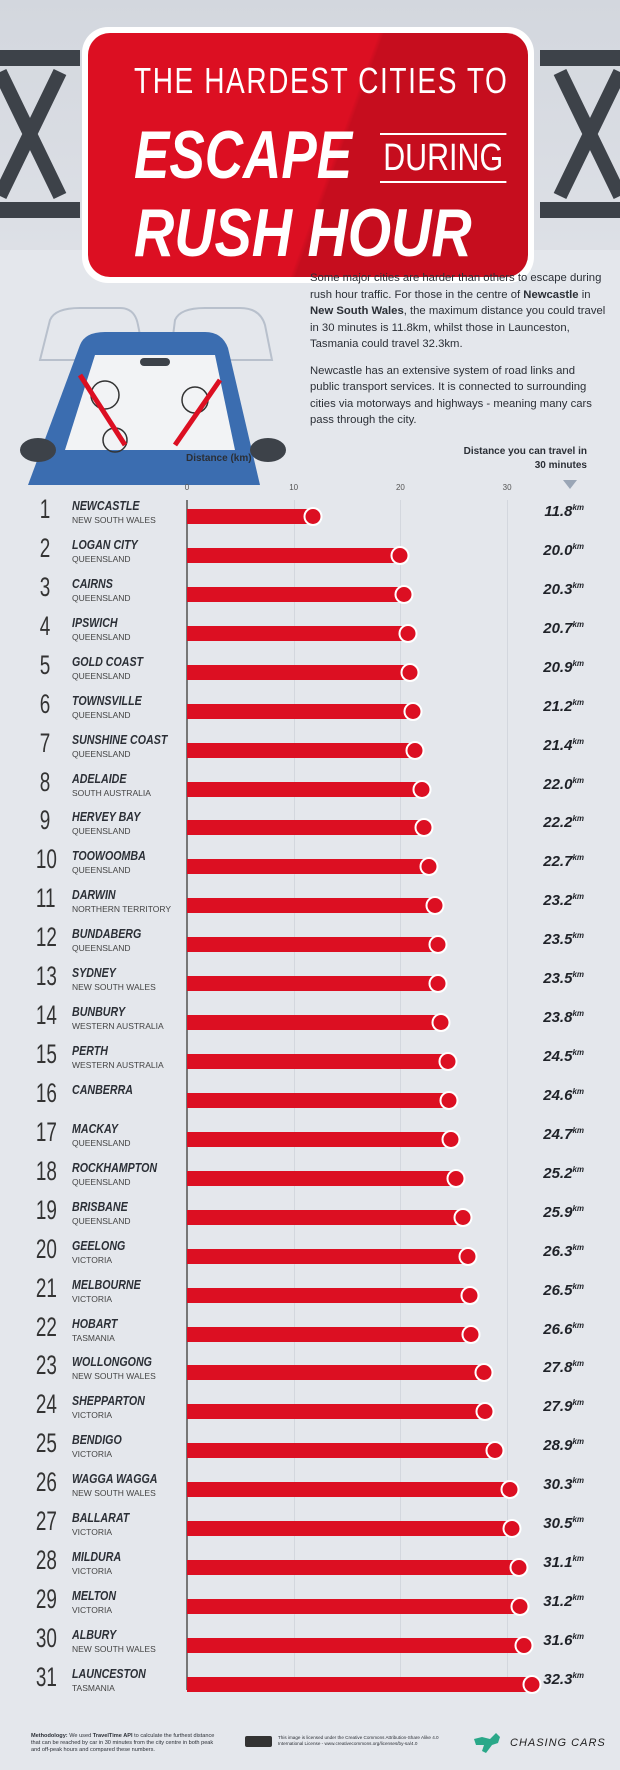 The image size is (620, 1770). I want to click on y-axis-line, so click(187, 1095).